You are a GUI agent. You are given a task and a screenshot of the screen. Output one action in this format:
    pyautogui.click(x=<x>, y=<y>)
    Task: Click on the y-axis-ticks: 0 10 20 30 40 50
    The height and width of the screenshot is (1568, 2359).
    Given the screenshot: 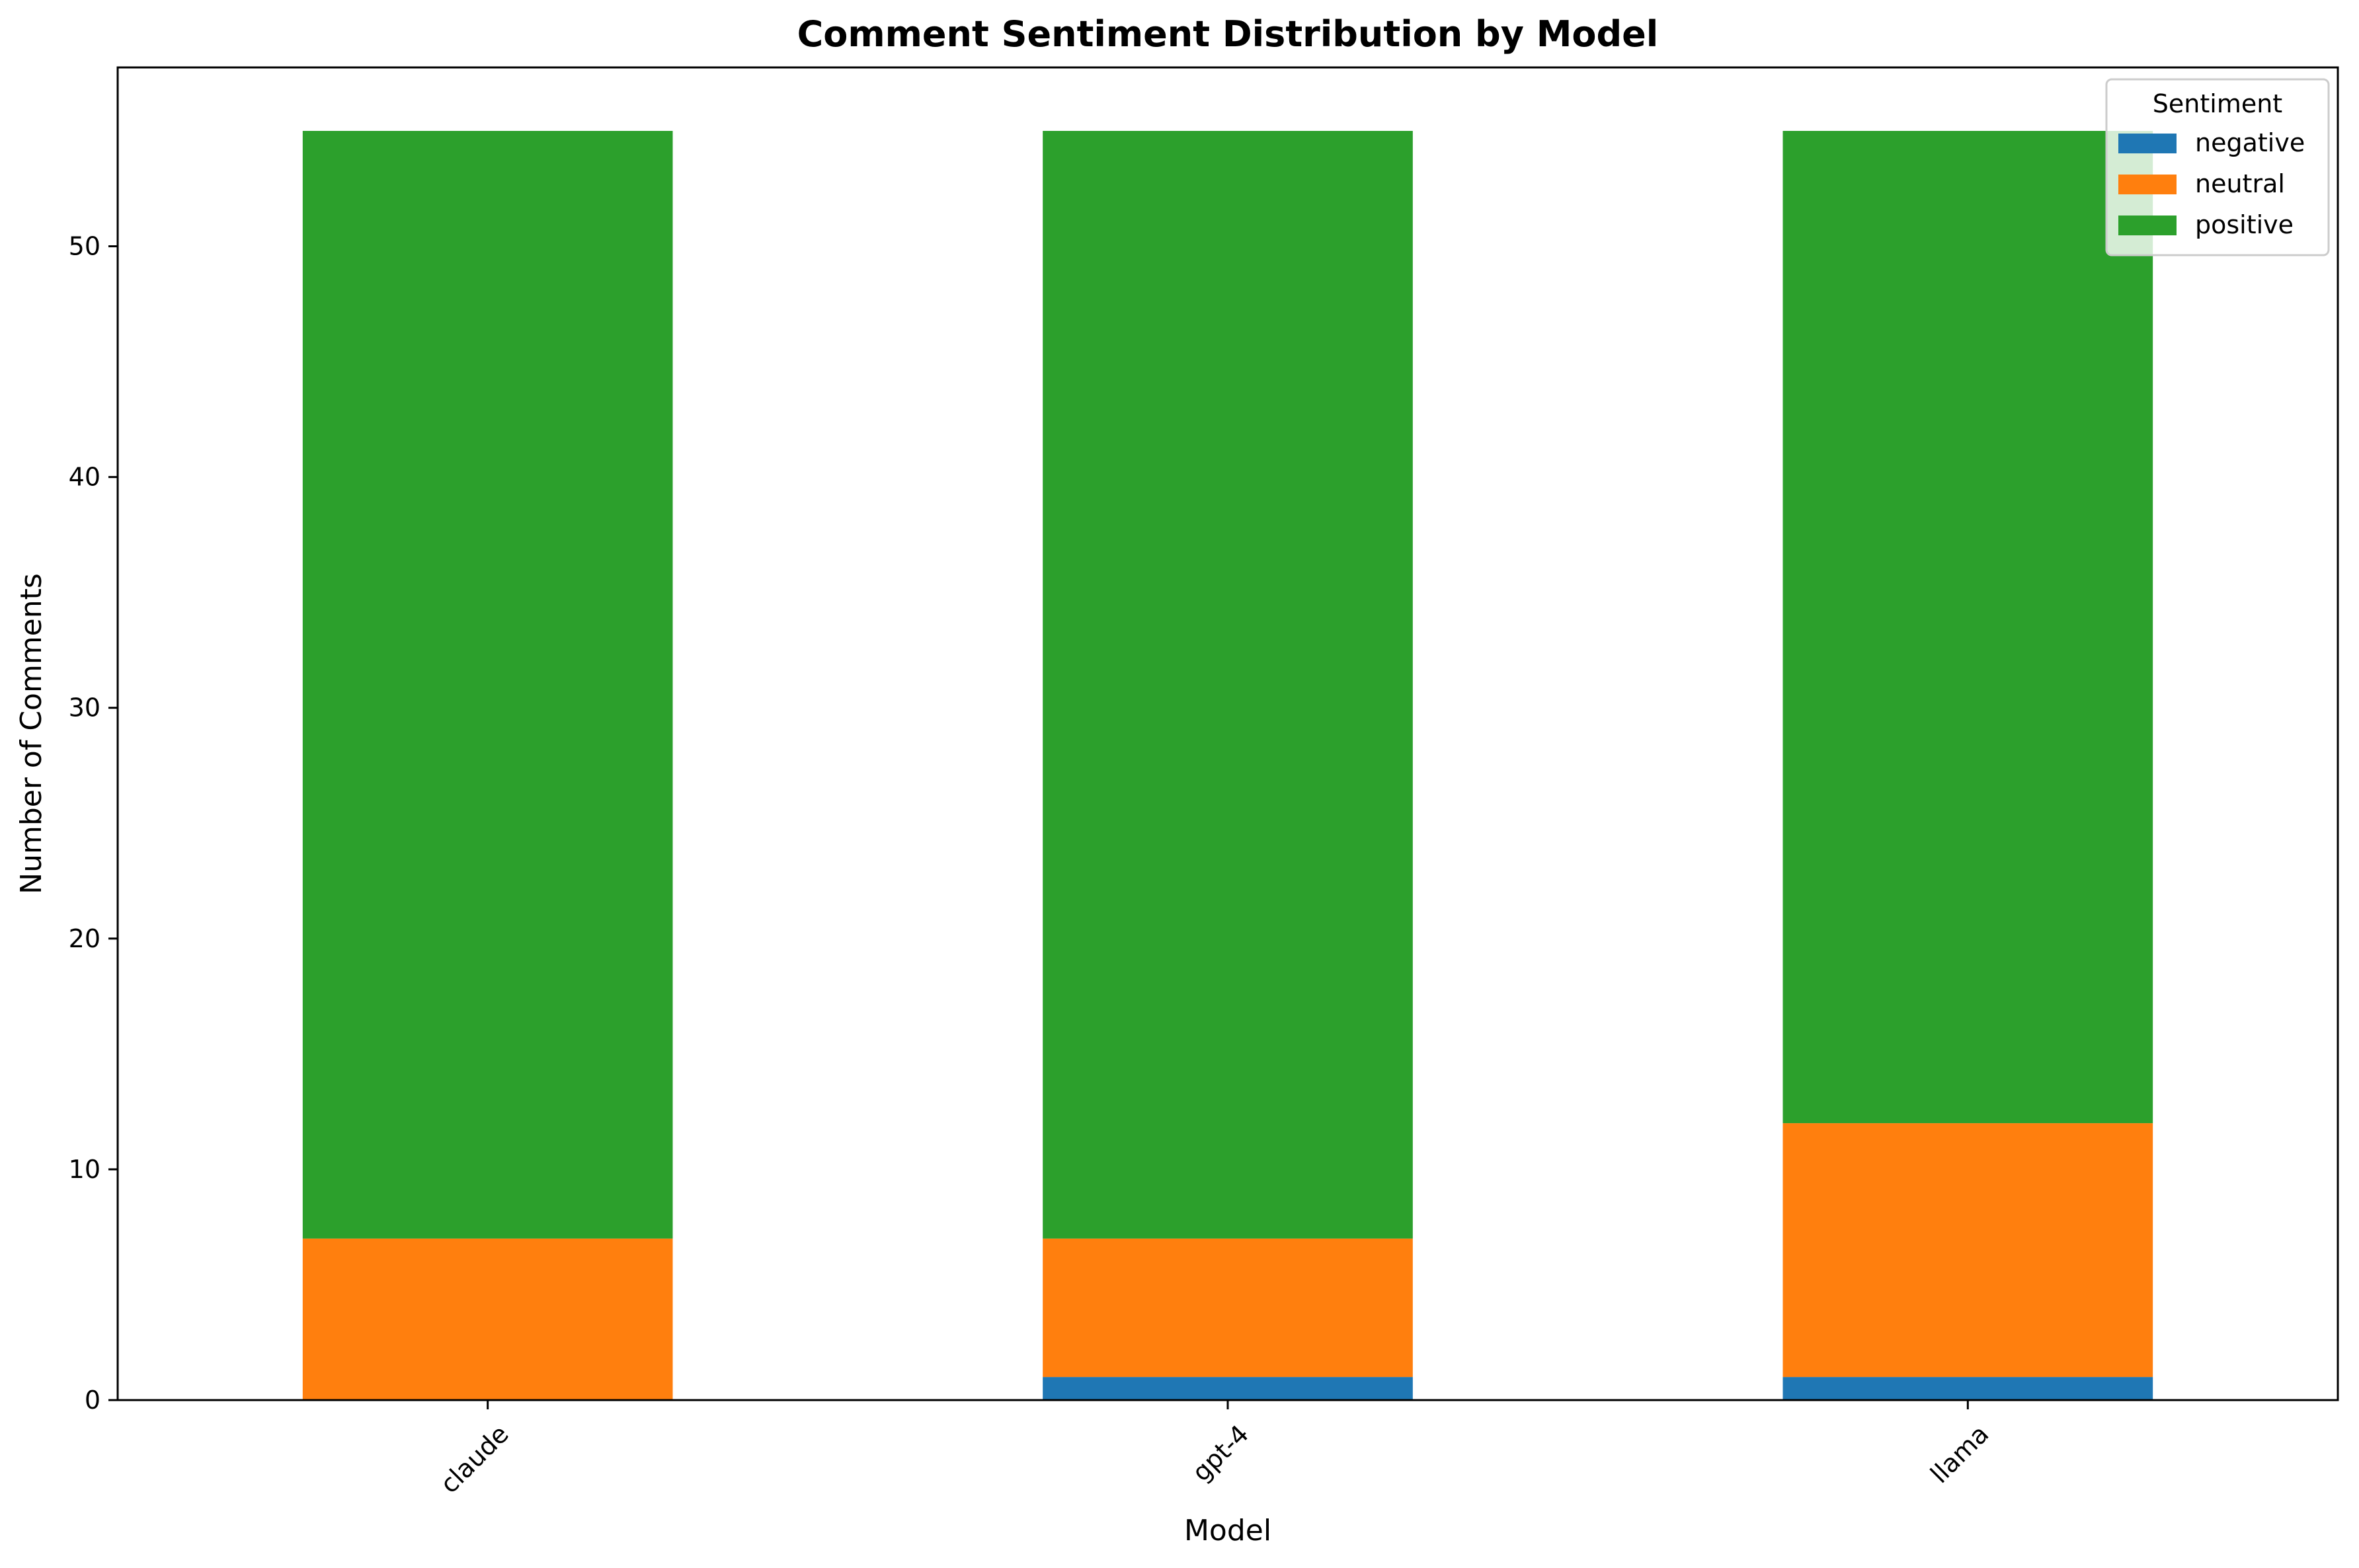 What is the action you would take?
    pyautogui.click(x=93, y=823)
    